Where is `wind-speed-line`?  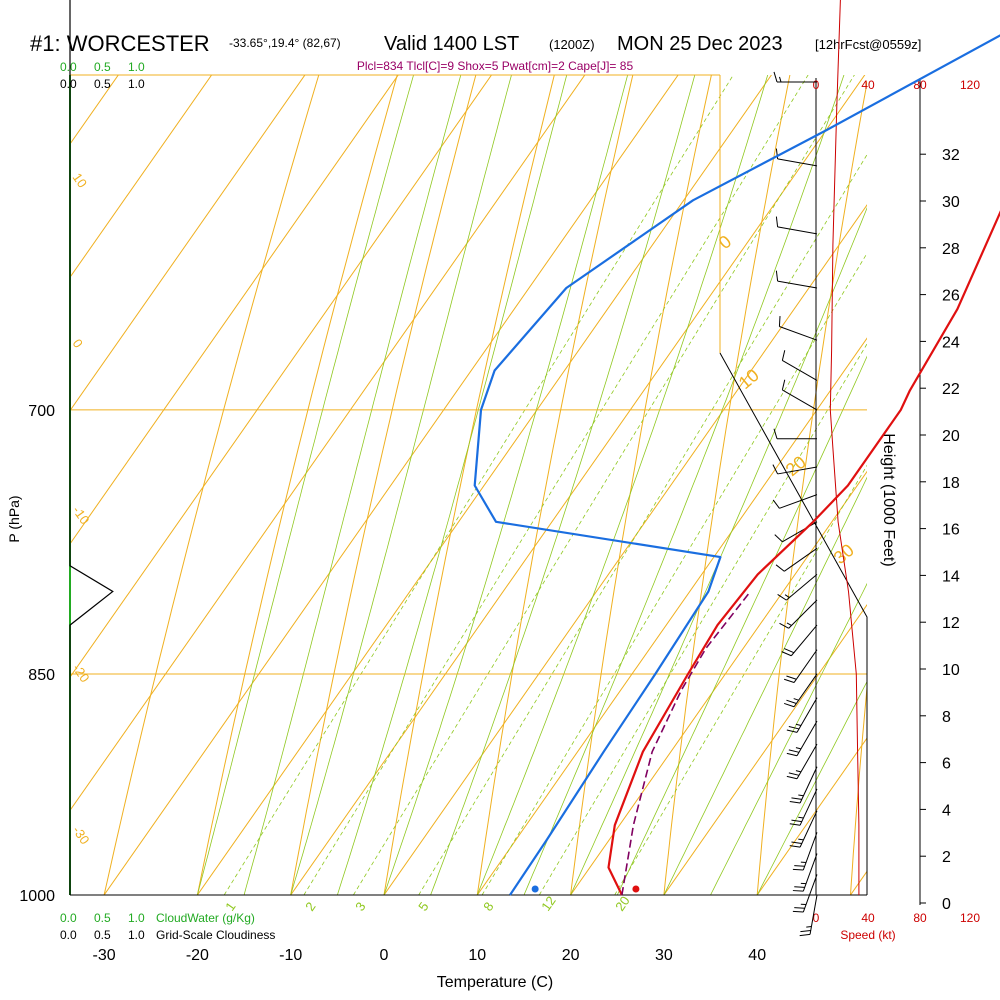
wind-speed-line is located at coordinates (844, 447).